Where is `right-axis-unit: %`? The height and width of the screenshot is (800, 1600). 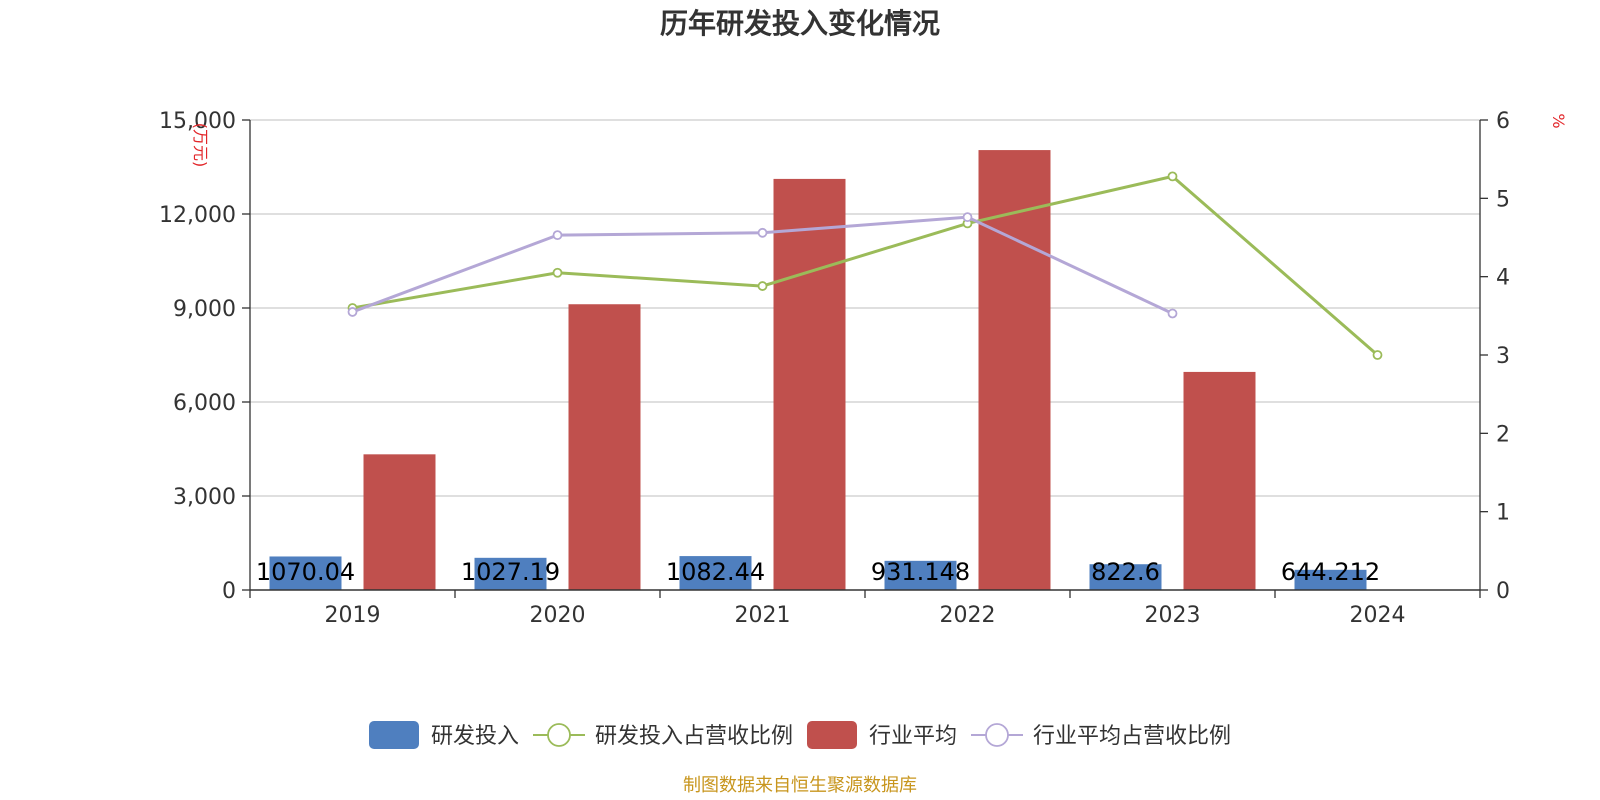 right-axis-unit: % is located at coordinates (1558, 120).